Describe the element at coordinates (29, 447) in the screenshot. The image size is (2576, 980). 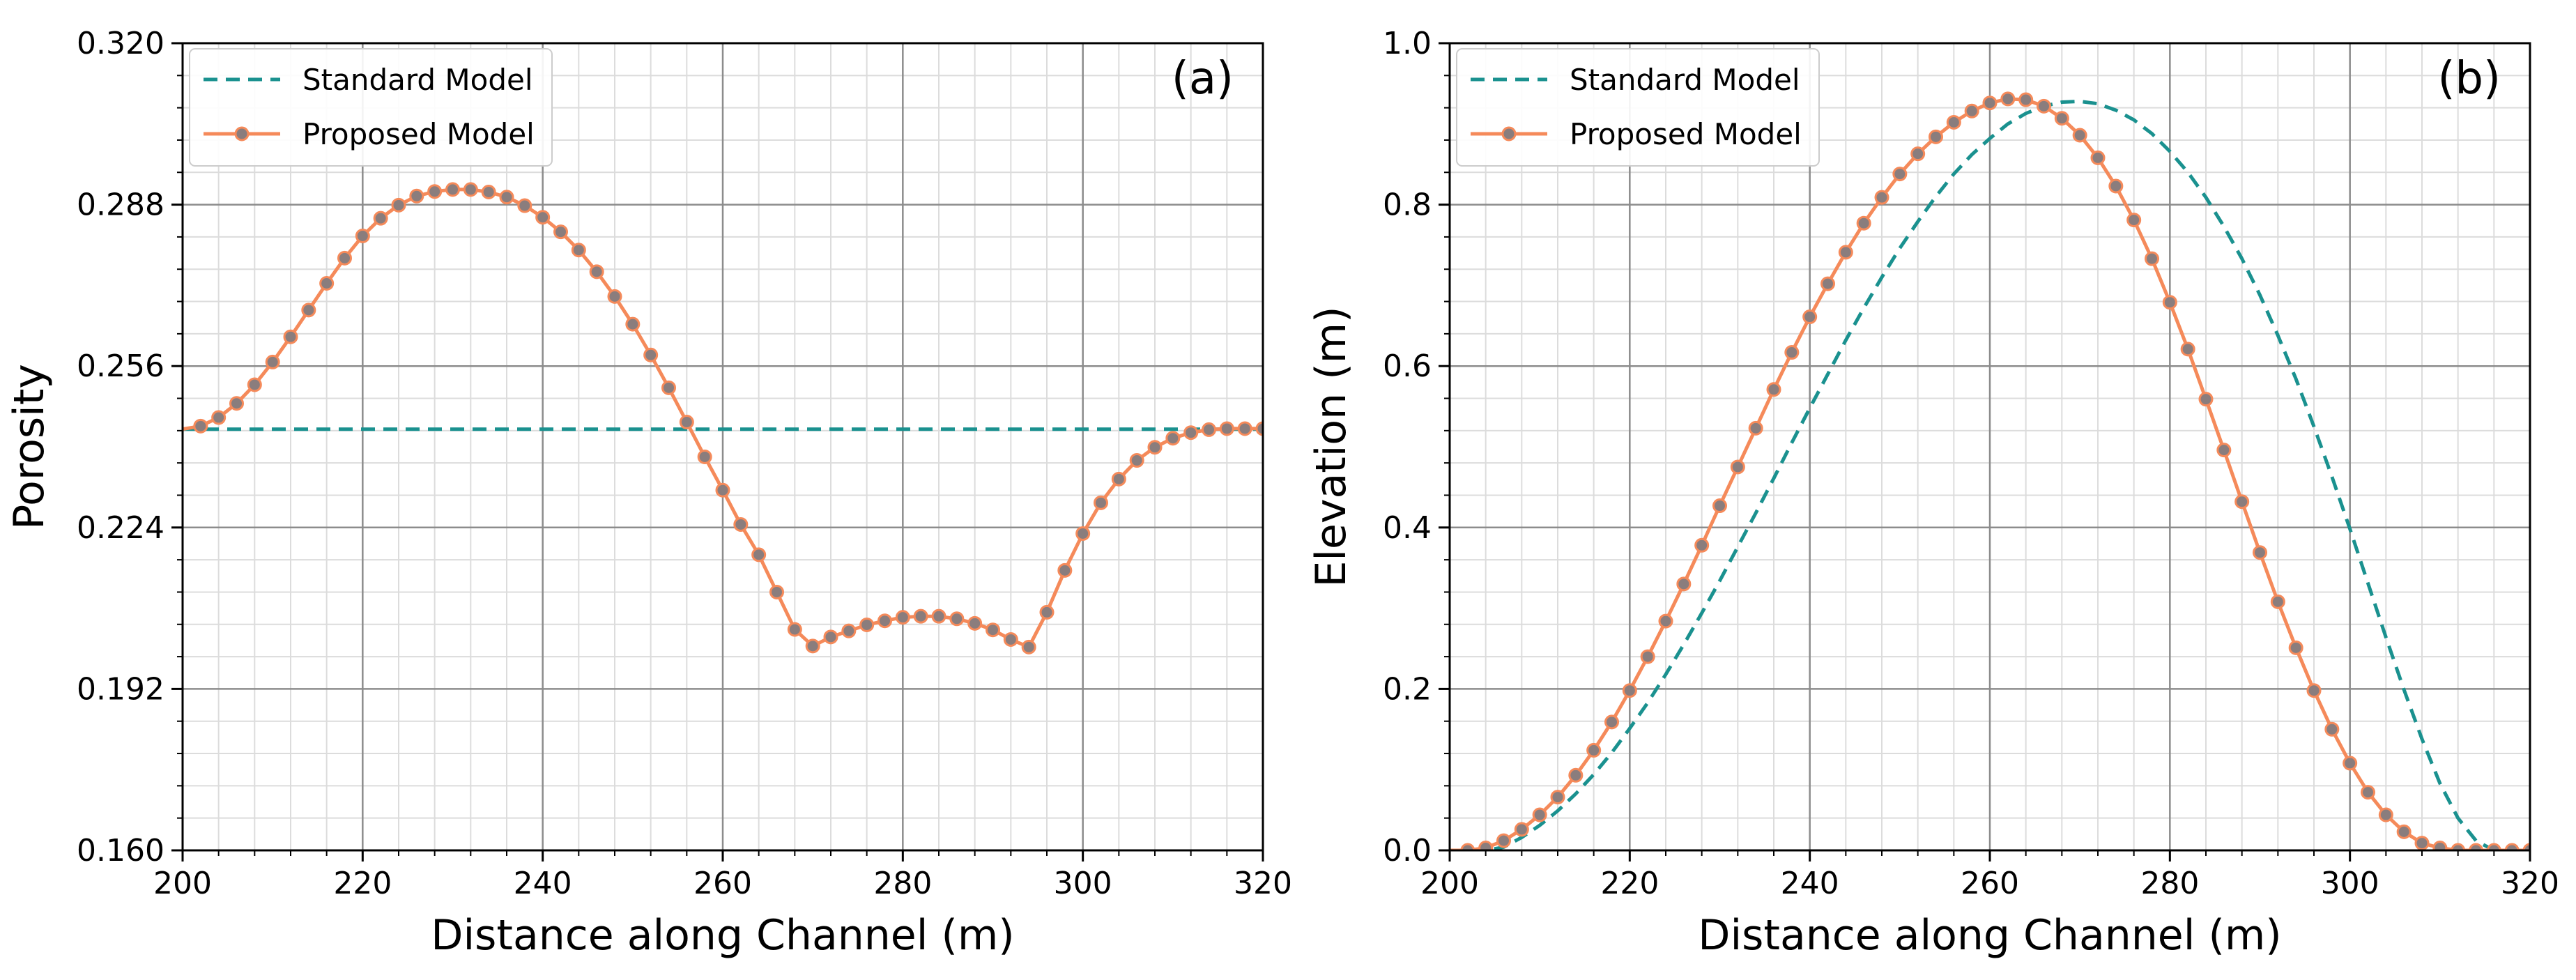
I see `y-axis-label: Porosity` at that location.